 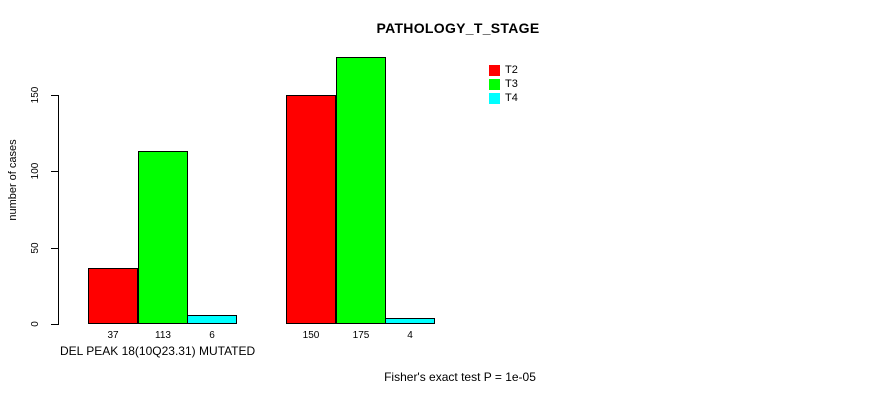 What do you see at coordinates (35, 171) in the screenshot?
I see `y-axis-tick-label: 100` at bounding box center [35, 171].